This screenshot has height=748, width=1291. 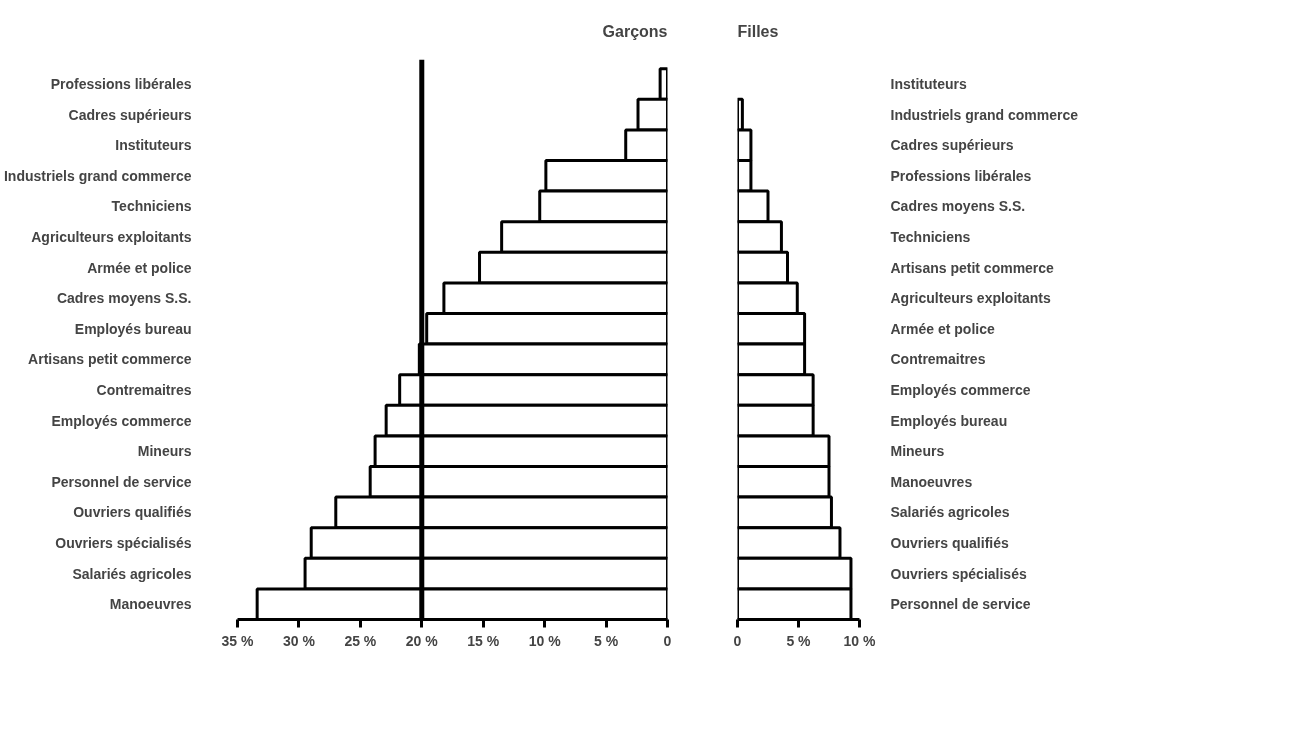 I want to click on x-tick-label: 25 %, so click(x=360, y=640).